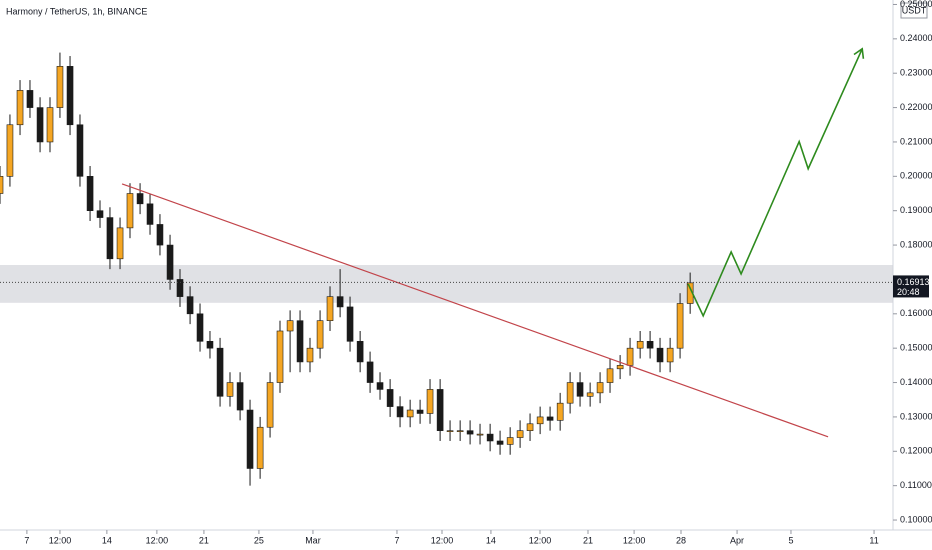 The height and width of the screenshot is (550, 932). Describe the element at coordinates (681, 540) in the screenshot. I see `x-tick-label: 28` at that location.